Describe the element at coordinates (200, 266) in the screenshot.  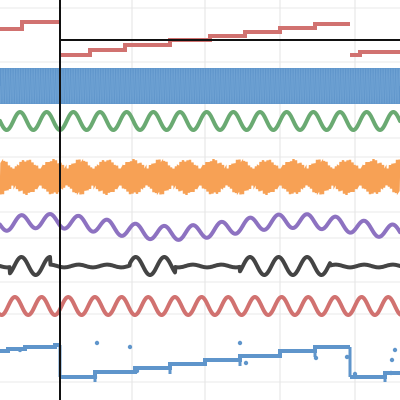
I see `series-5-line` at that location.